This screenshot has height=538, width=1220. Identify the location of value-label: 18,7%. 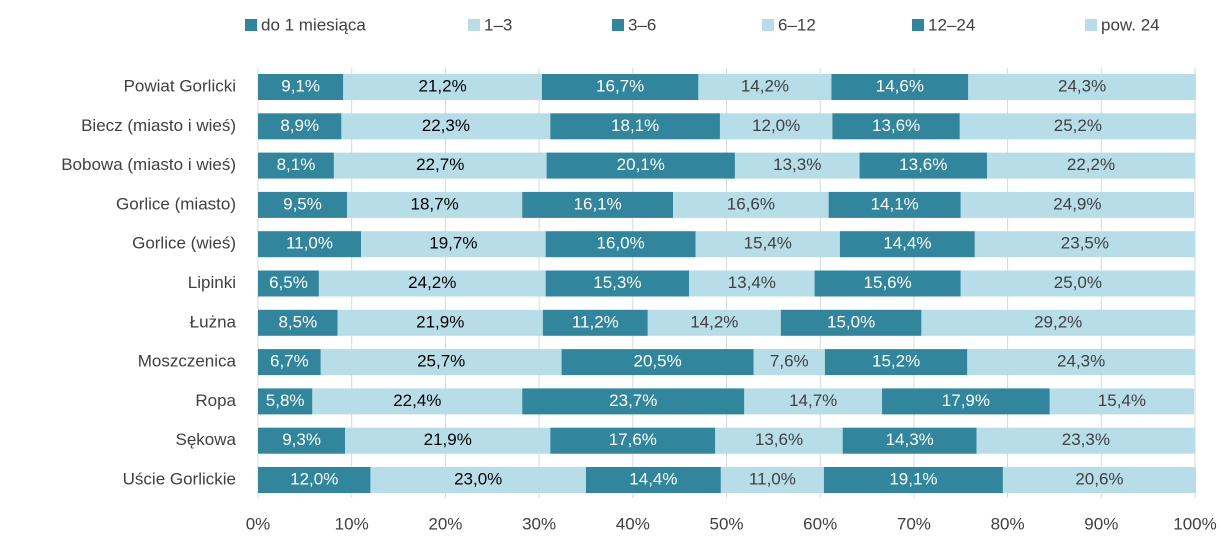
(435, 203).